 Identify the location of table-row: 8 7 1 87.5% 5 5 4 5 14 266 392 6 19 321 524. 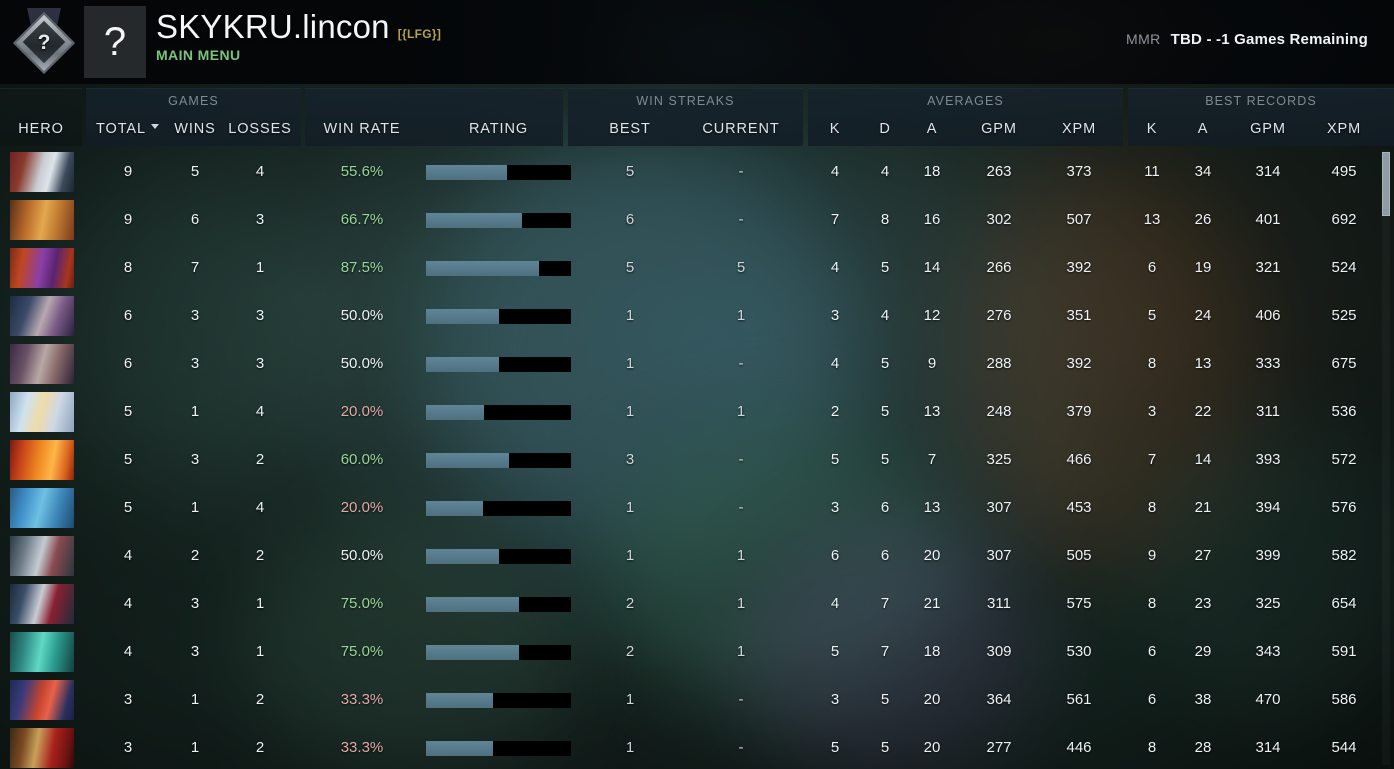
(697, 268).